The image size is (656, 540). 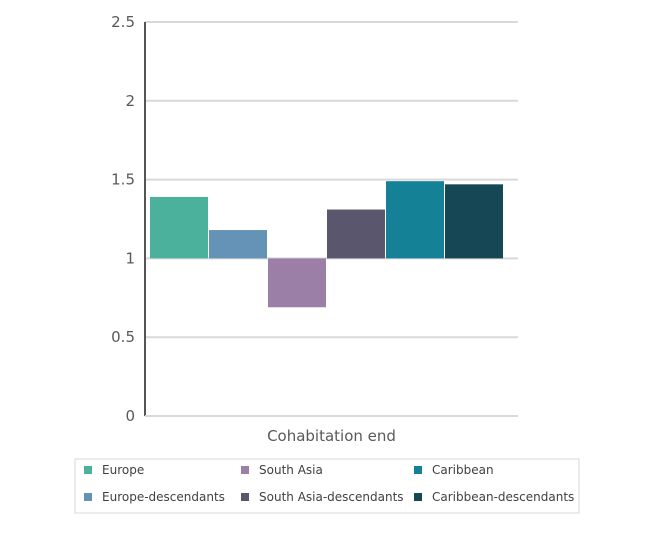 What do you see at coordinates (123, 180) in the screenshot?
I see `y-tick-label: 1.5` at bounding box center [123, 180].